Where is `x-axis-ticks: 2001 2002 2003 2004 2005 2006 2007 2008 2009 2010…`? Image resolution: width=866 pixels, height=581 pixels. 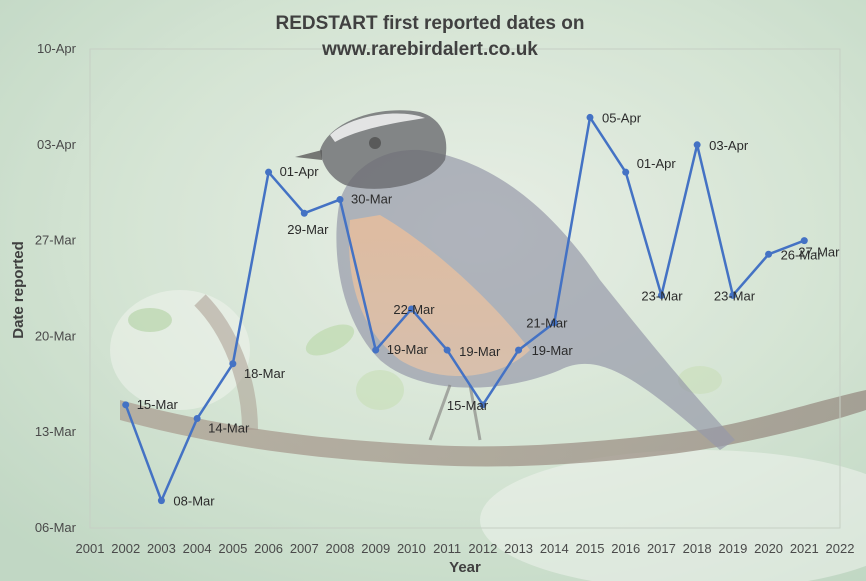
x-axis-ticks: 2001 2002 2003 2004 2005 2006 2007 2008 2009 2010… is located at coordinates (465, 548).